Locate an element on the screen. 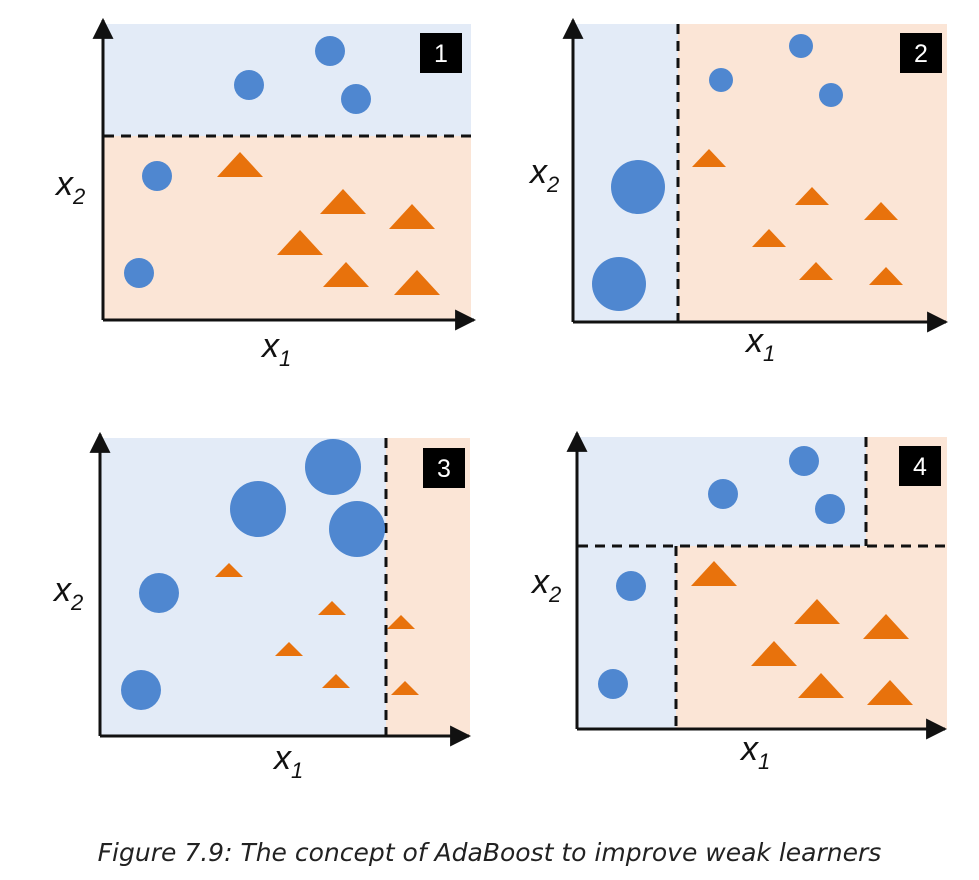 This screenshot has height=880, width=979. panel-3-badge-label: 3 is located at coordinates (444, 469).